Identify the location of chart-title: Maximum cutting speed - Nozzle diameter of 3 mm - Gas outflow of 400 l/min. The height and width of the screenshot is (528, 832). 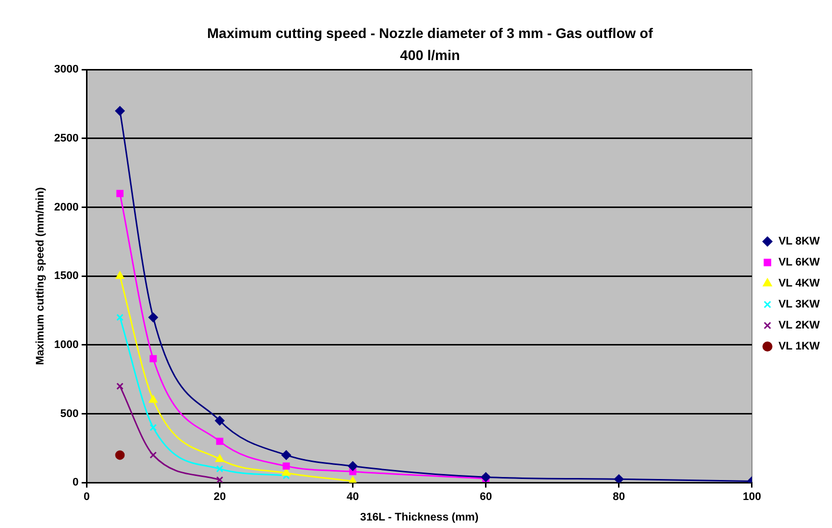
(430, 44).